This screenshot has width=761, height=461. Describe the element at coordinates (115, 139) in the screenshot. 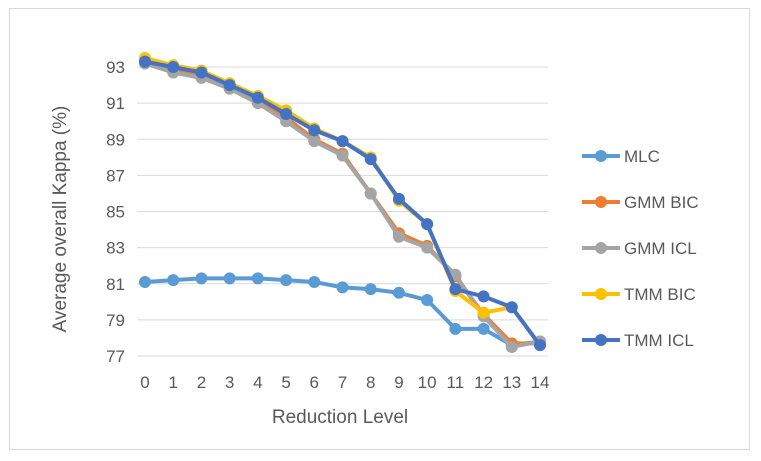

I see `y-tick-label: 89` at that location.